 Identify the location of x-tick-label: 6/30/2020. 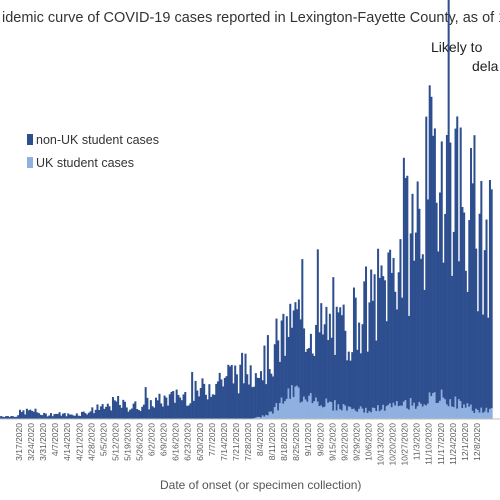
(200, 442).